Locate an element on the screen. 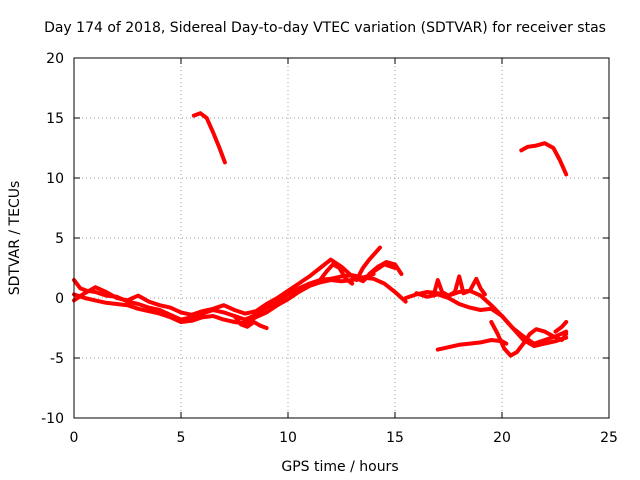  y-axis-label: SDTVAR / TECUs is located at coordinates (15, 238).